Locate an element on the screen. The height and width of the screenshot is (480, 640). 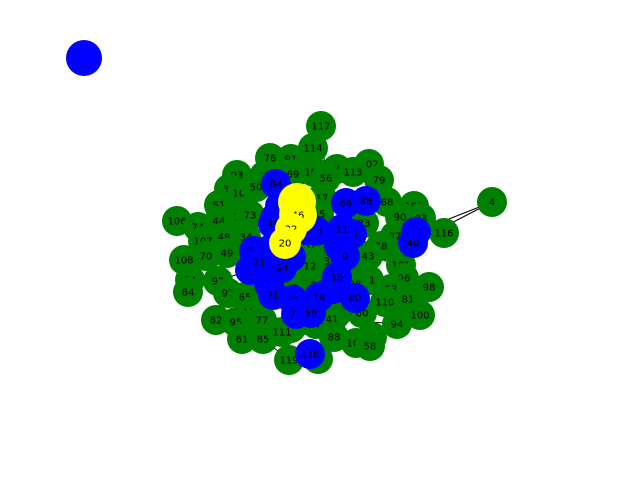
node-label: 80 is located at coordinates (355, 299).